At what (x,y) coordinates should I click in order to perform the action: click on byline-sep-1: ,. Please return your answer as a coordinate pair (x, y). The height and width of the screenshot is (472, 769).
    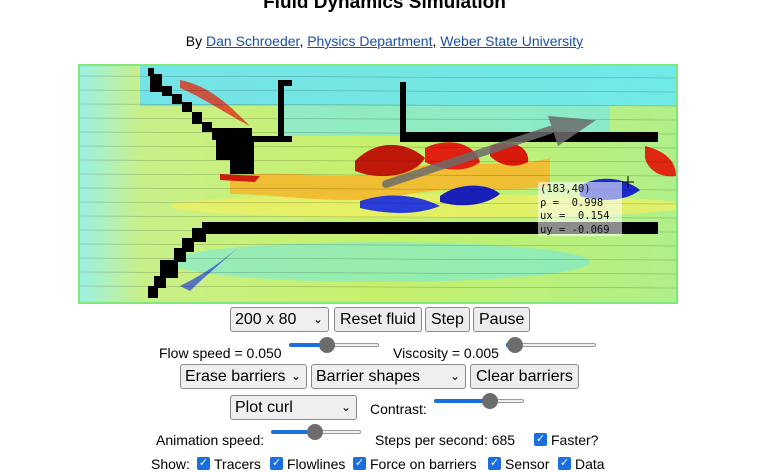
    Looking at the image, I should click on (303, 41).